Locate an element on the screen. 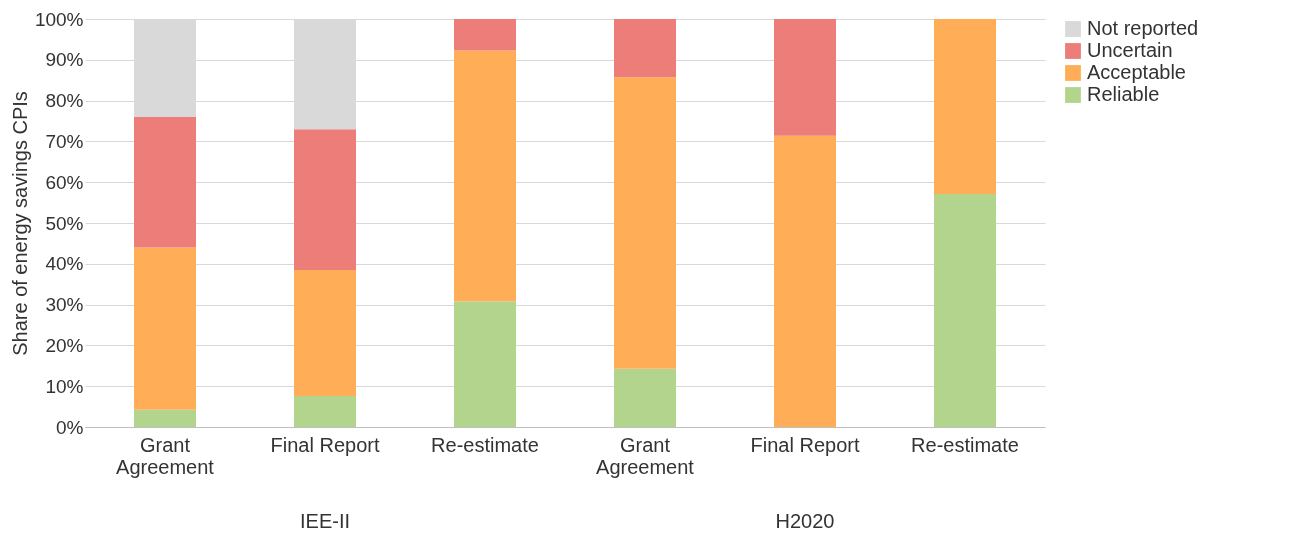 This screenshot has height=553, width=1306. legend-label: Uncertain is located at coordinates (1130, 50).